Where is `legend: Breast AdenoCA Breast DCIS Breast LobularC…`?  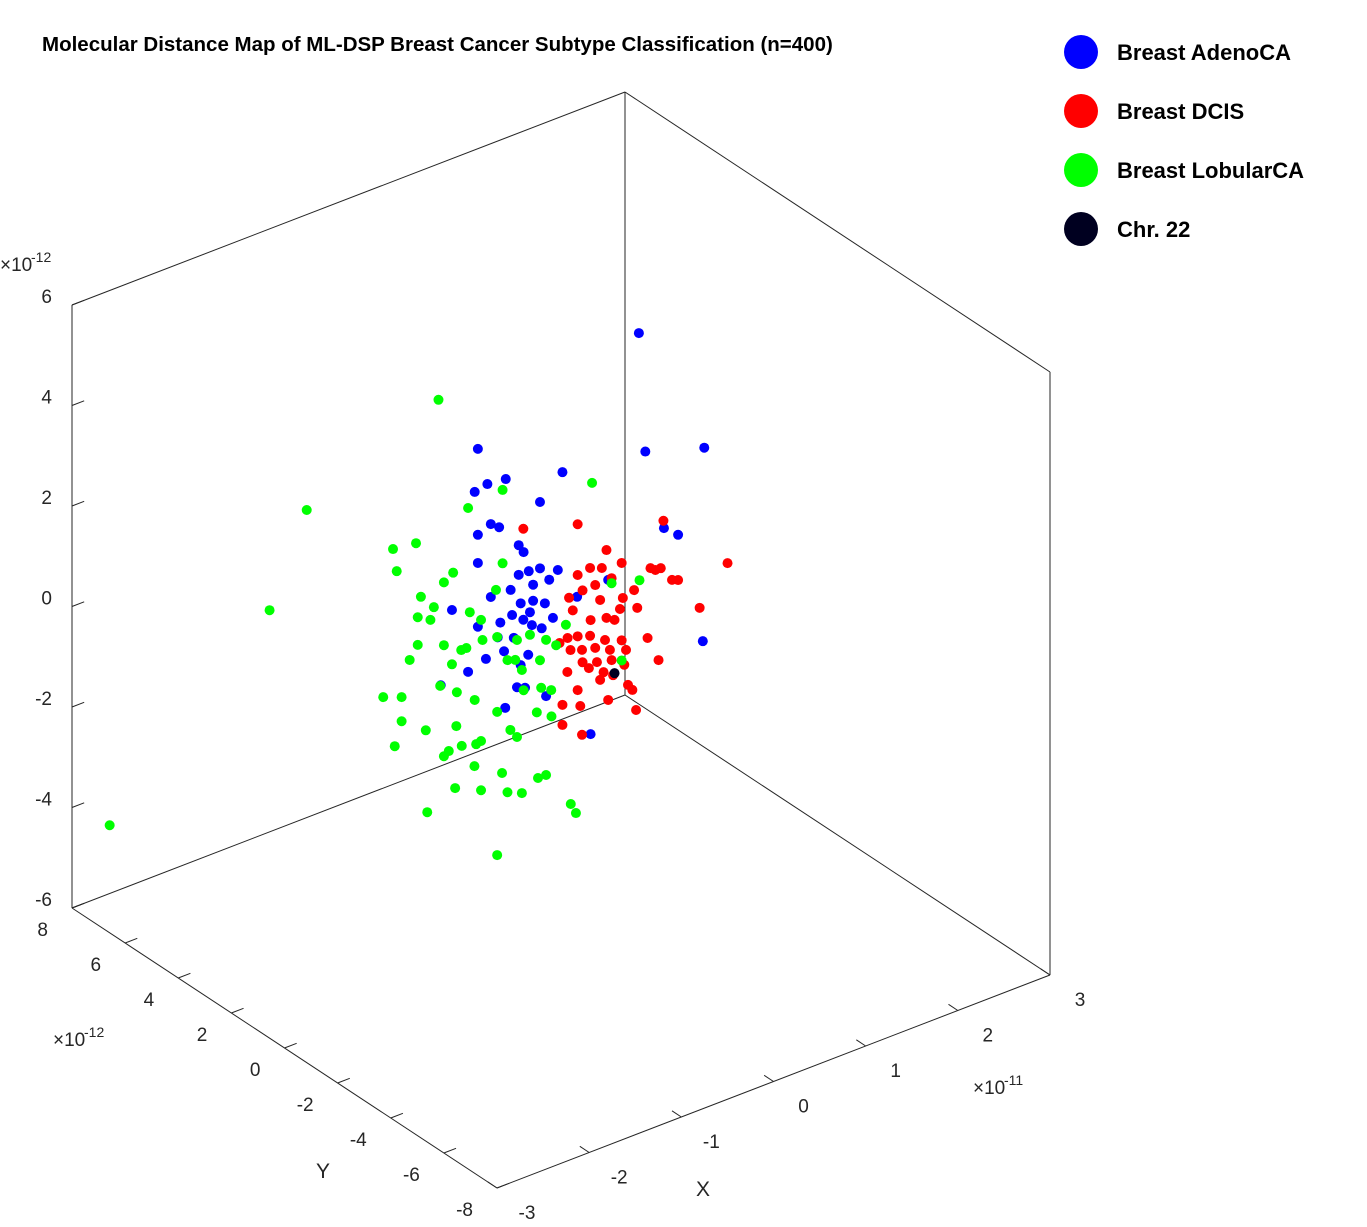 legend: Breast AdenoCA Breast DCIS Breast LobularC… is located at coordinates (1184, 140).